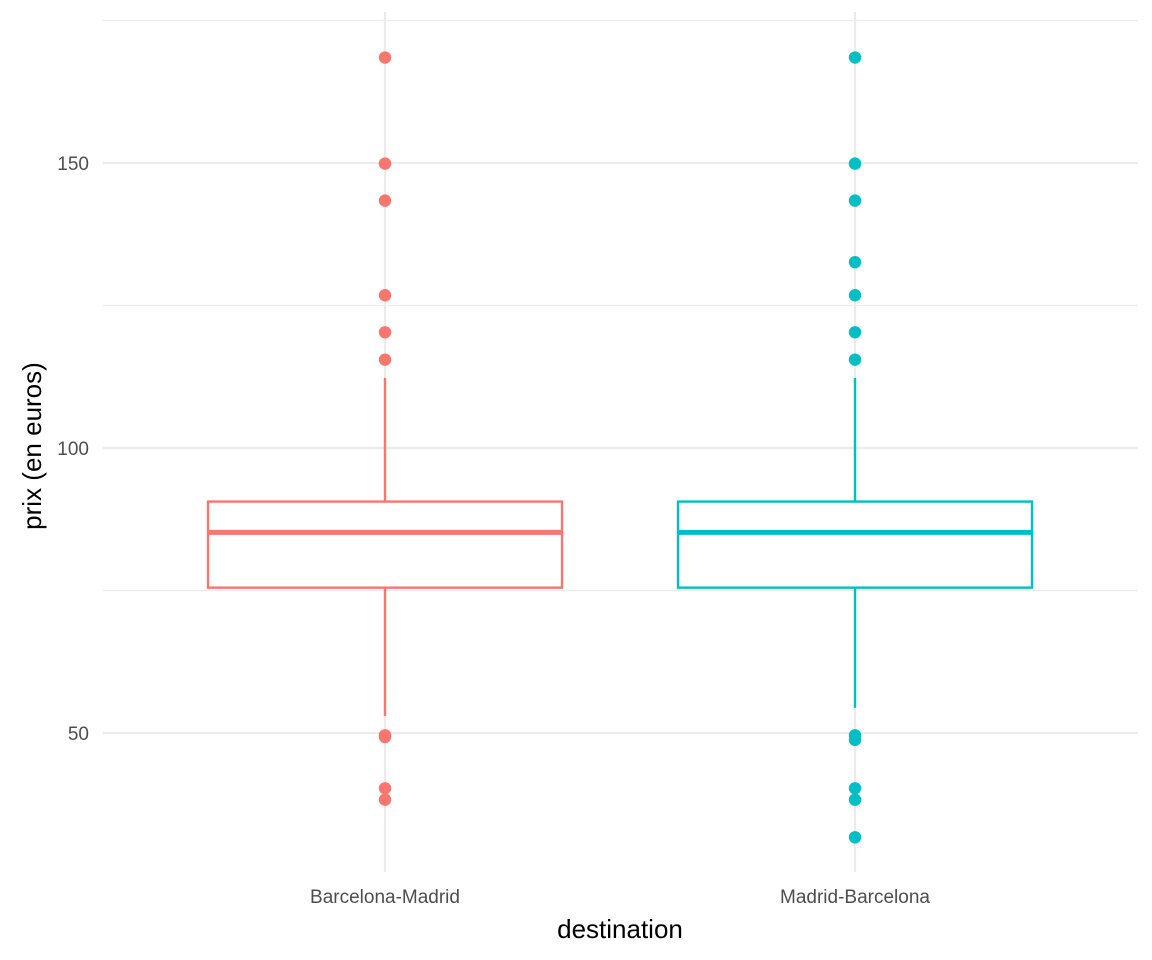  What do you see at coordinates (620, 929) in the screenshot?
I see `x-axis-title: destination` at bounding box center [620, 929].